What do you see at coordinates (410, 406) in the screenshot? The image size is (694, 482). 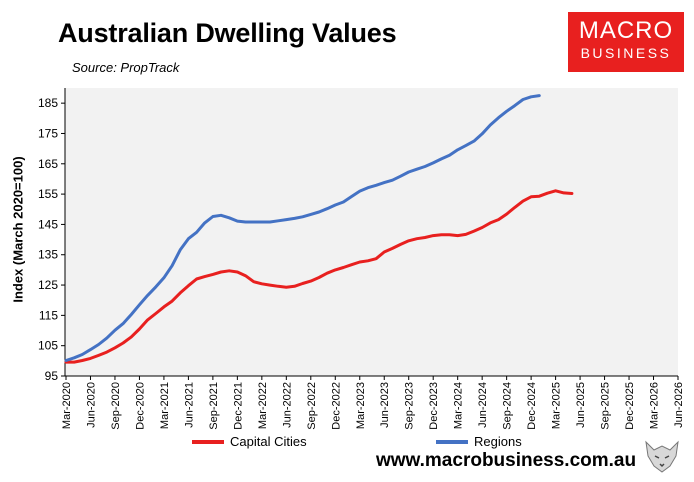 I see `x-tick-label: Sep-2023` at bounding box center [410, 406].